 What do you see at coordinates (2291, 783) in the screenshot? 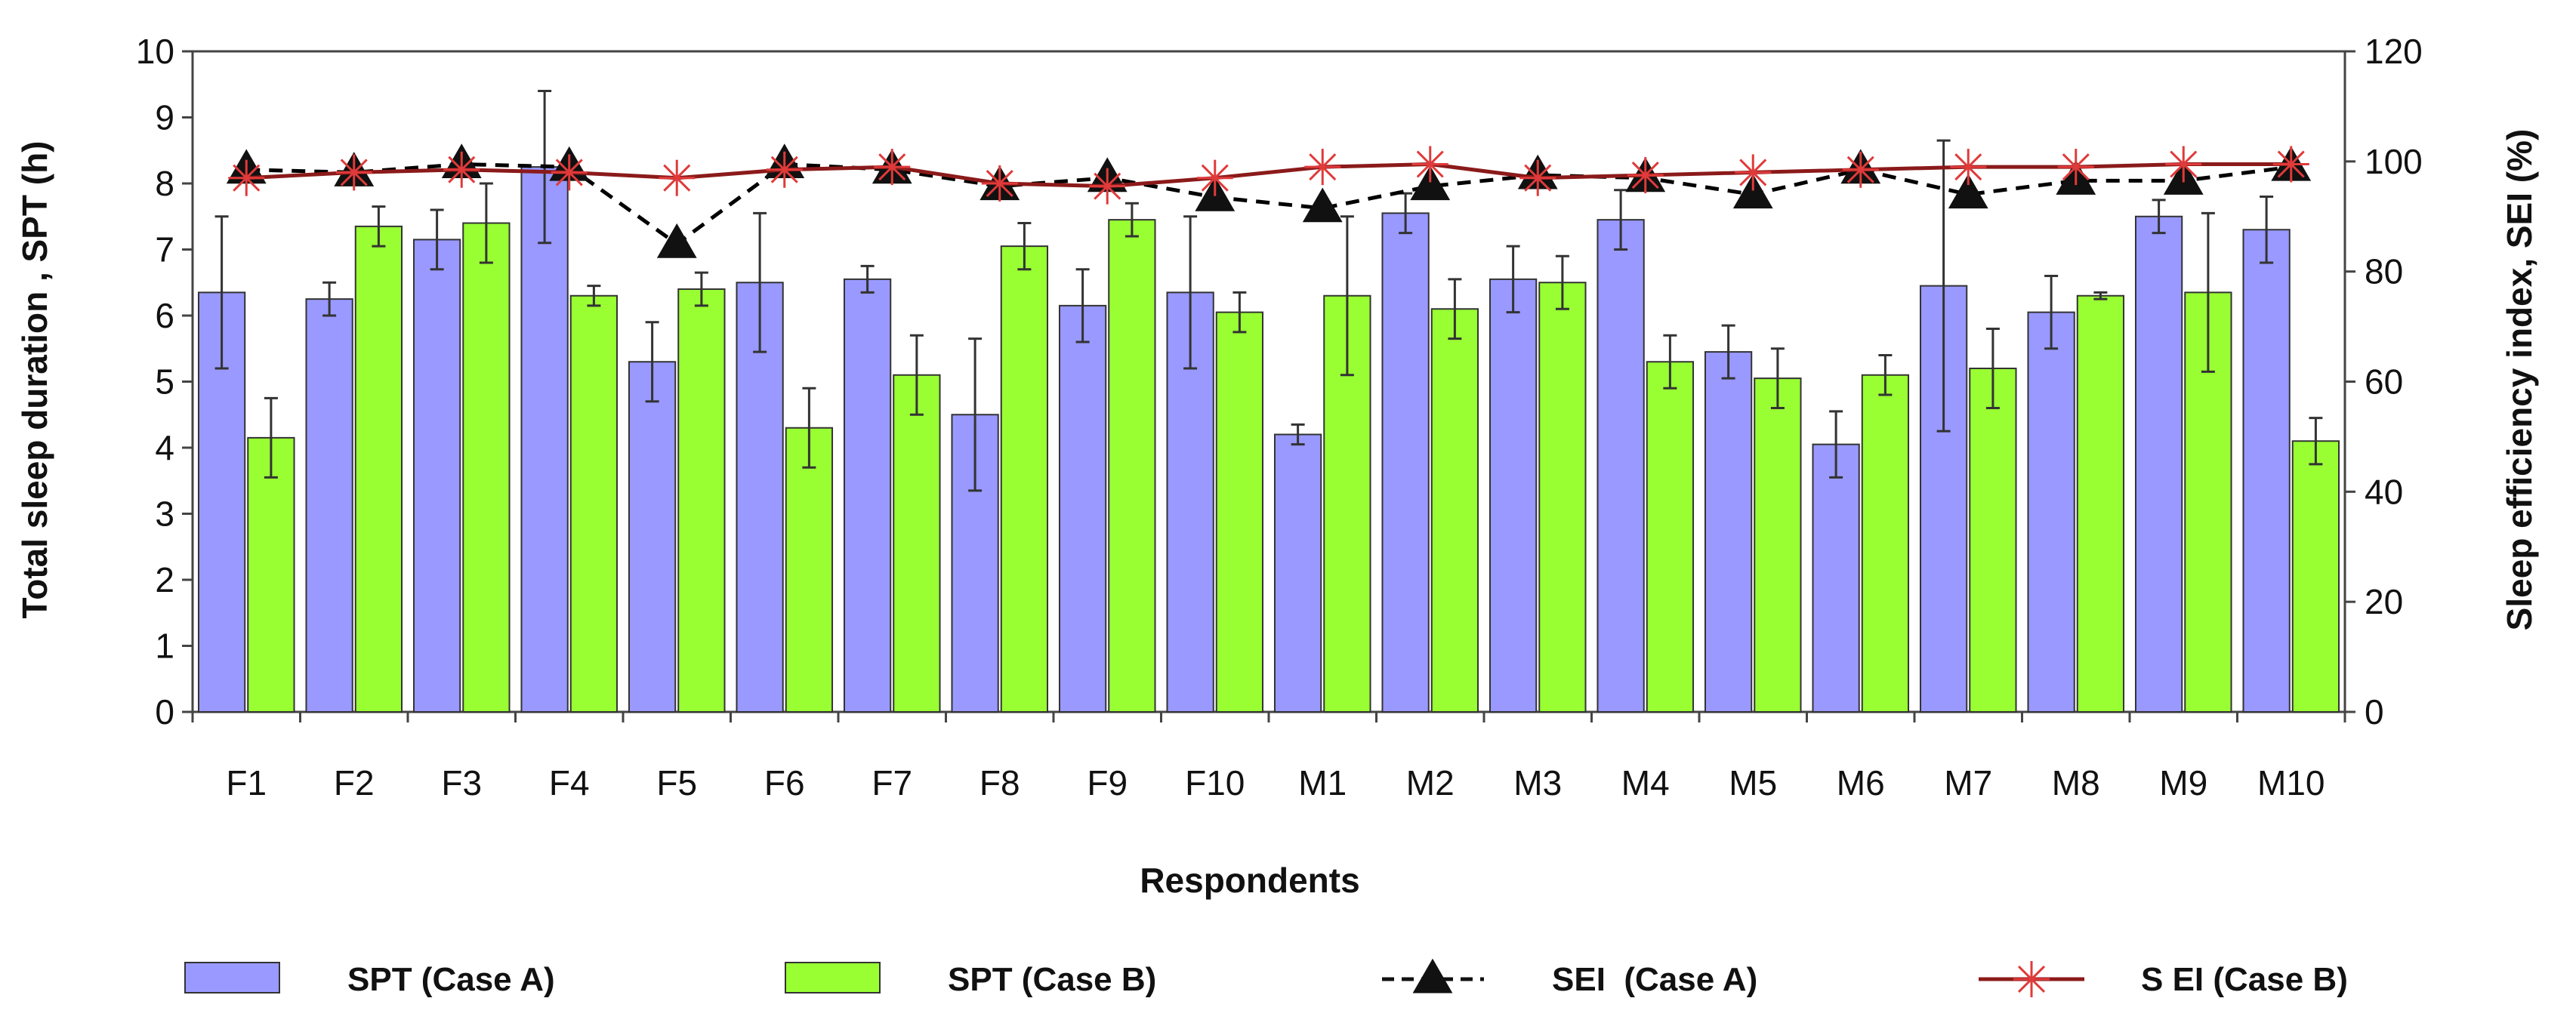
I see `x-tick-label-m10: M10` at bounding box center [2291, 783].